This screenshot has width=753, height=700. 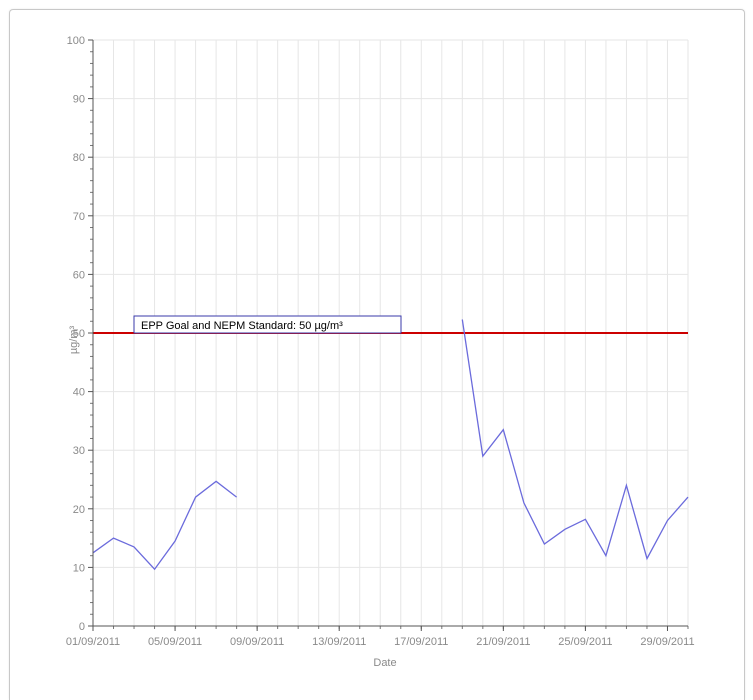 I want to click on x-tick-label: 29/09/2011, so click(x=667, y=642).